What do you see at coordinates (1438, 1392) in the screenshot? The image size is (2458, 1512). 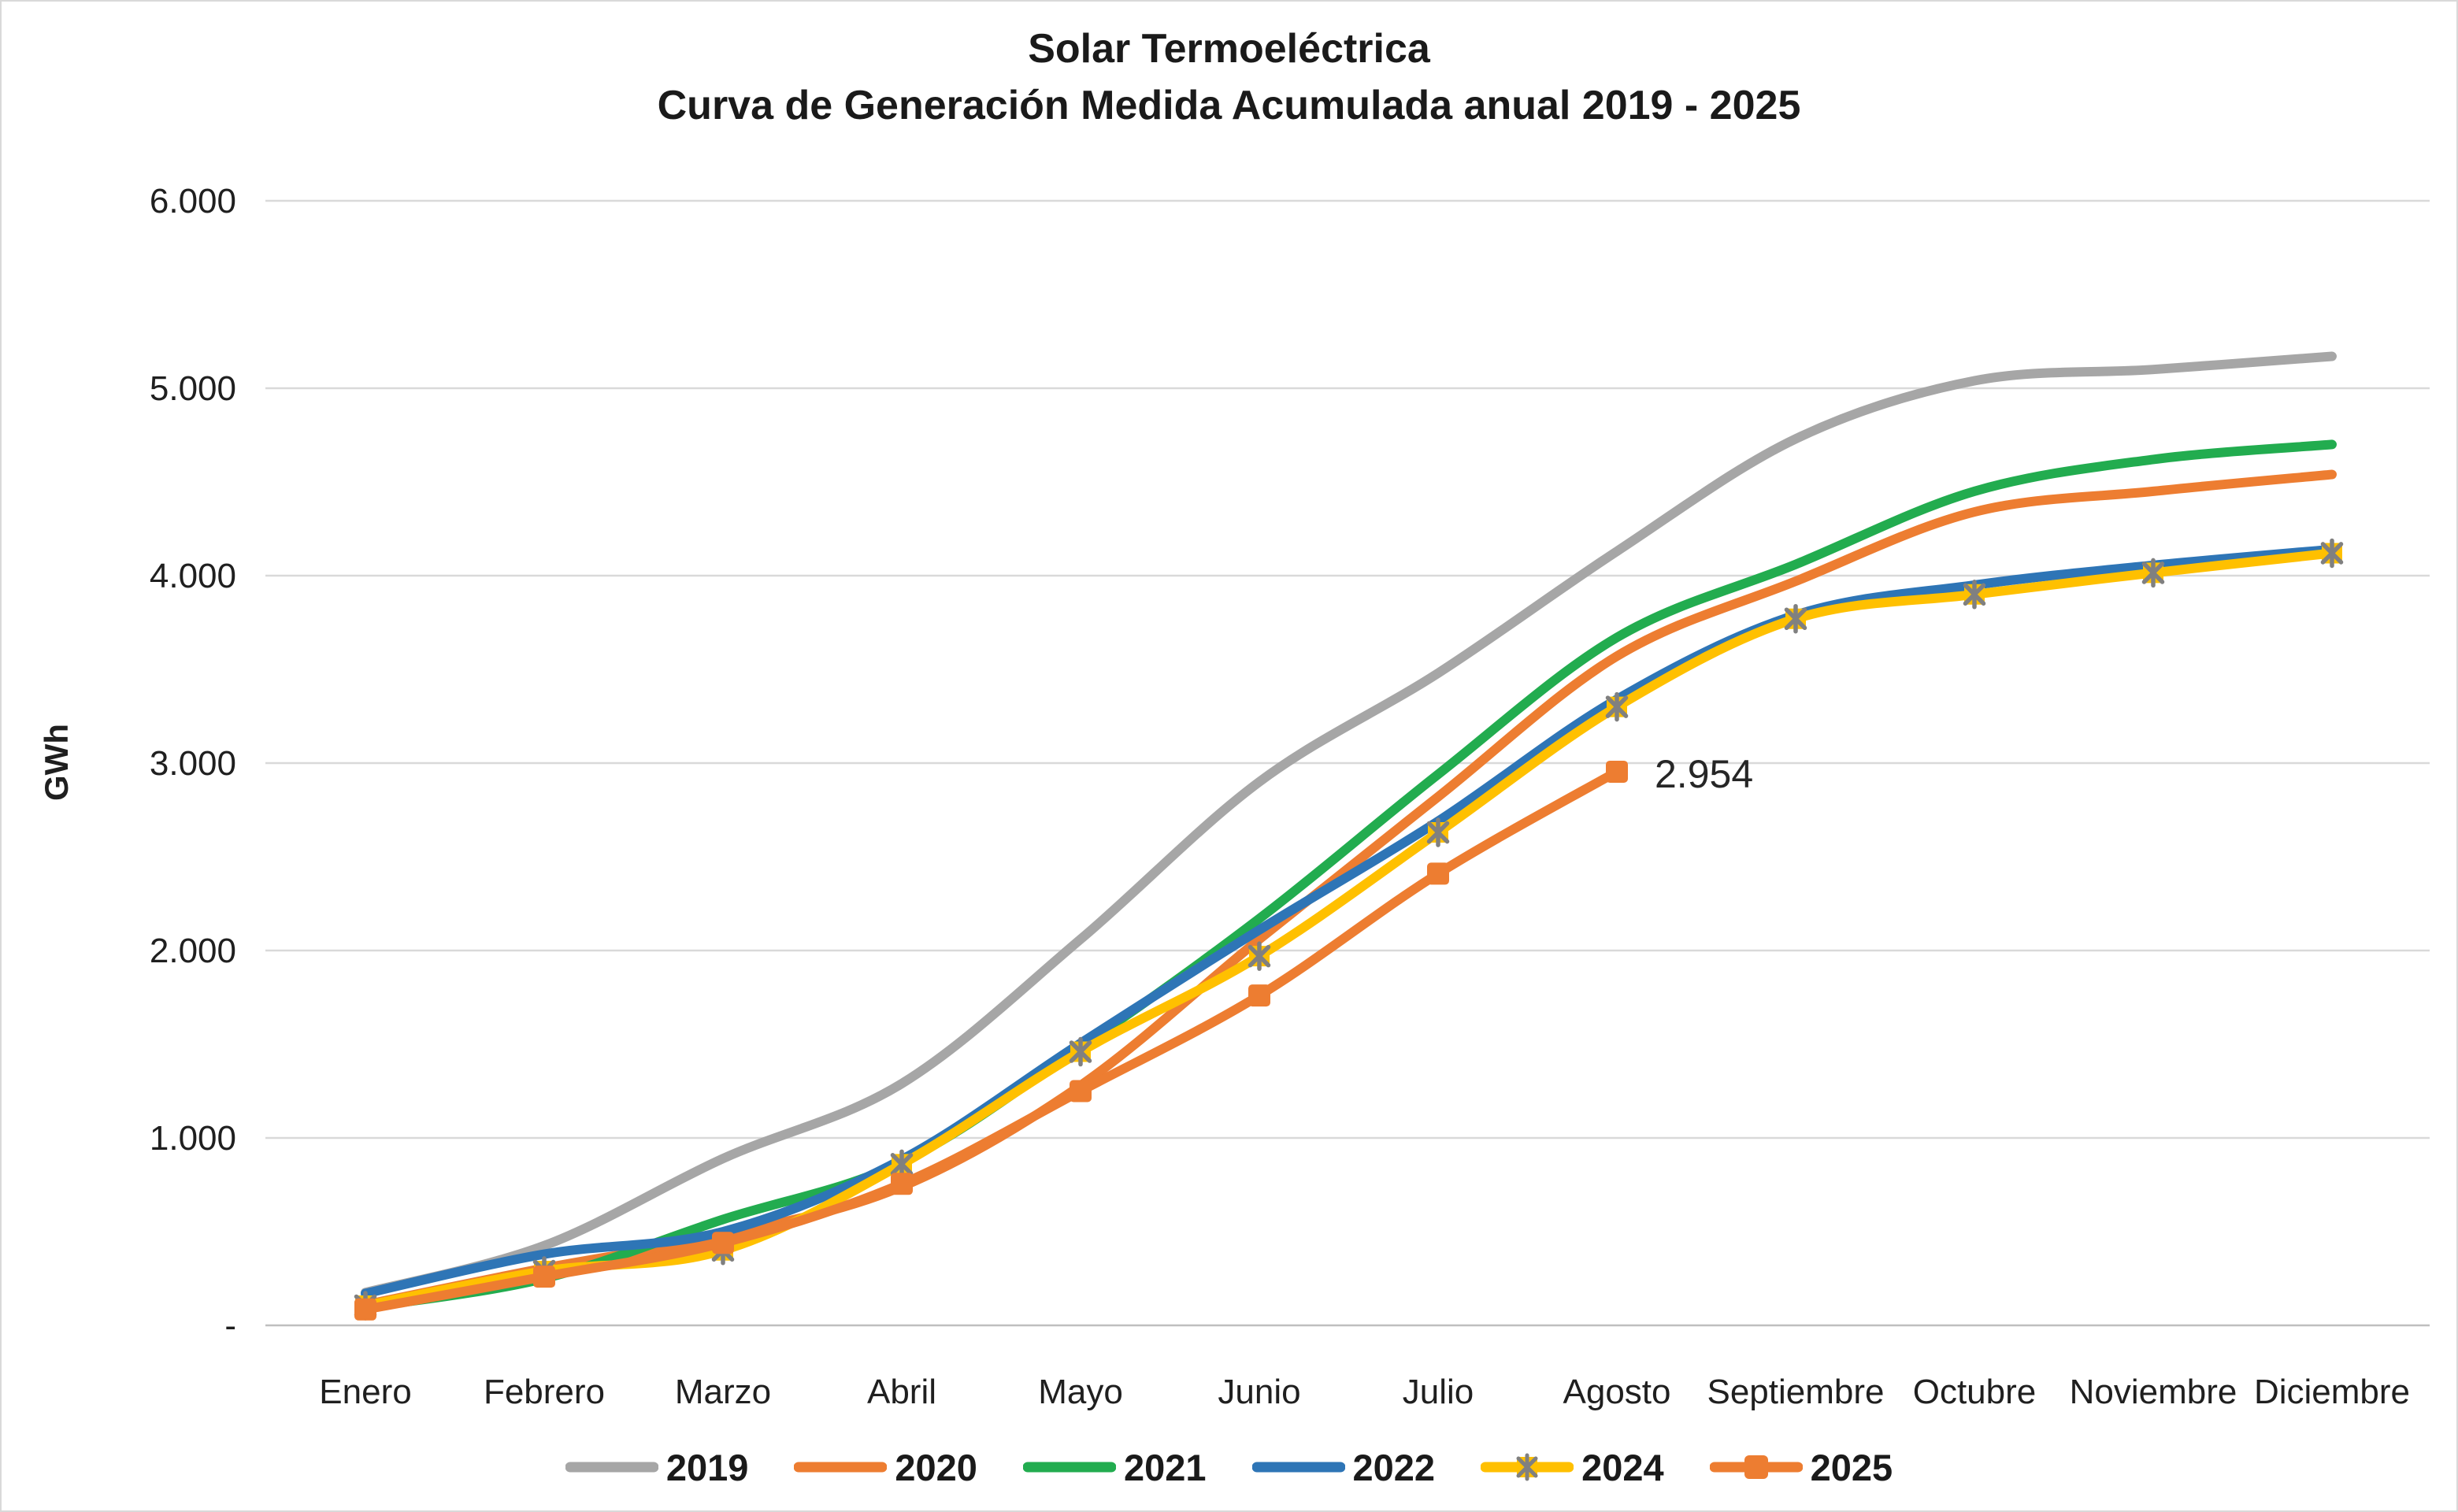 I see `x-tick-label-julio: Julio` at bounding box center [1438, 1392].